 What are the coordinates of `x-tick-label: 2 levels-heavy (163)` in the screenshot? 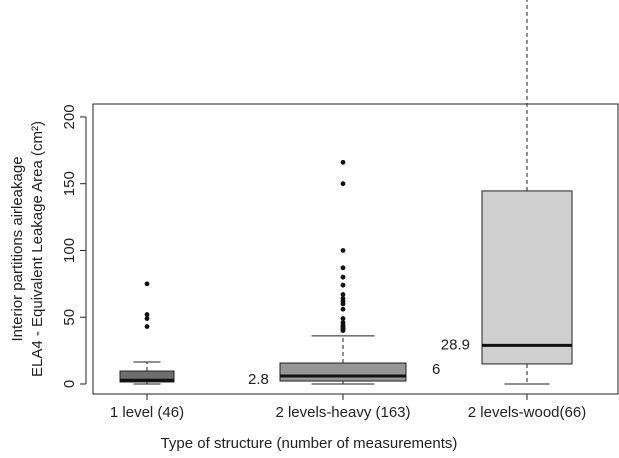 It's located at (342, 412).